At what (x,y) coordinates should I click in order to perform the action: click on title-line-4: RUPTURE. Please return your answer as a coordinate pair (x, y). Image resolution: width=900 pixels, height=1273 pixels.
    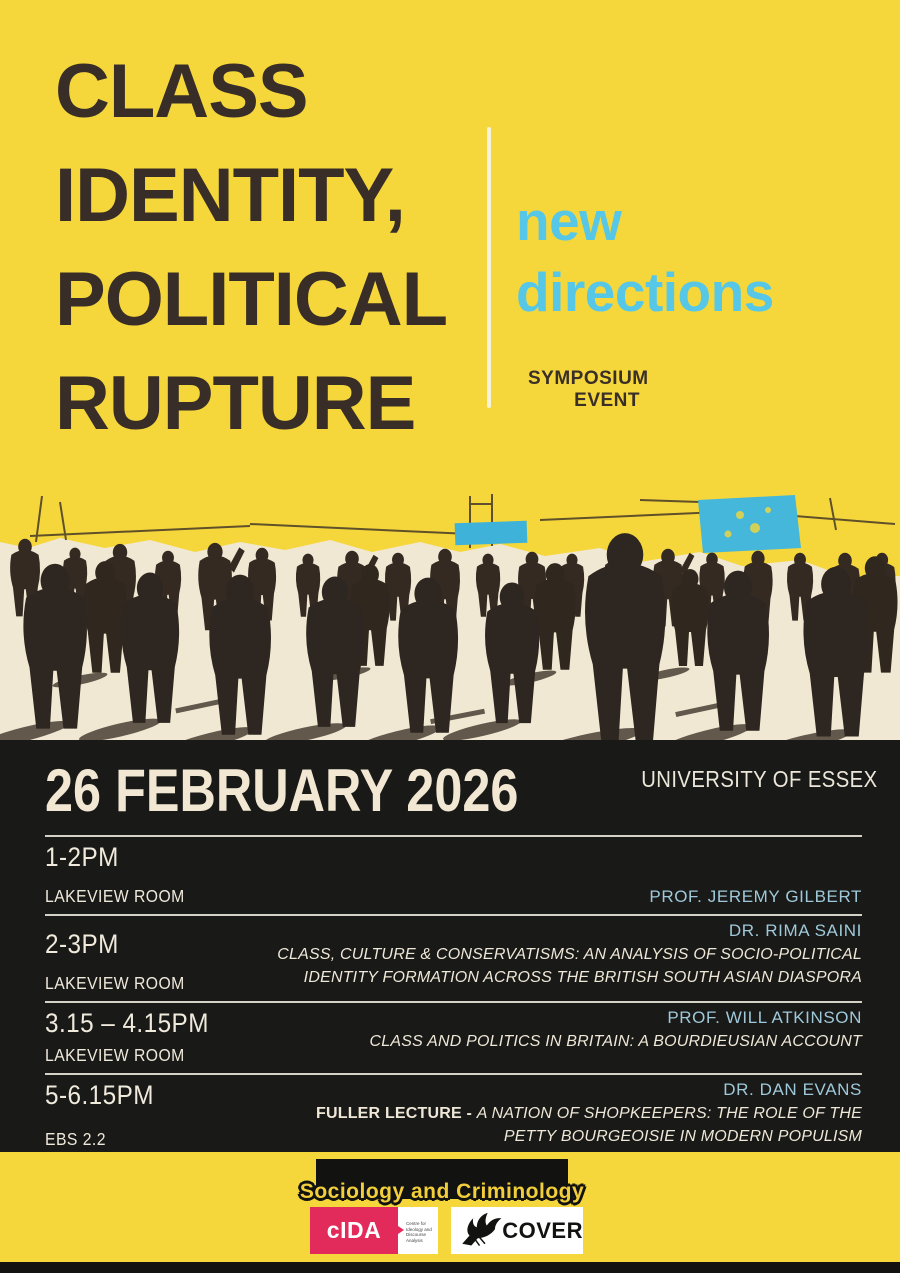
    Looking at the image, I should click on (235, 403).